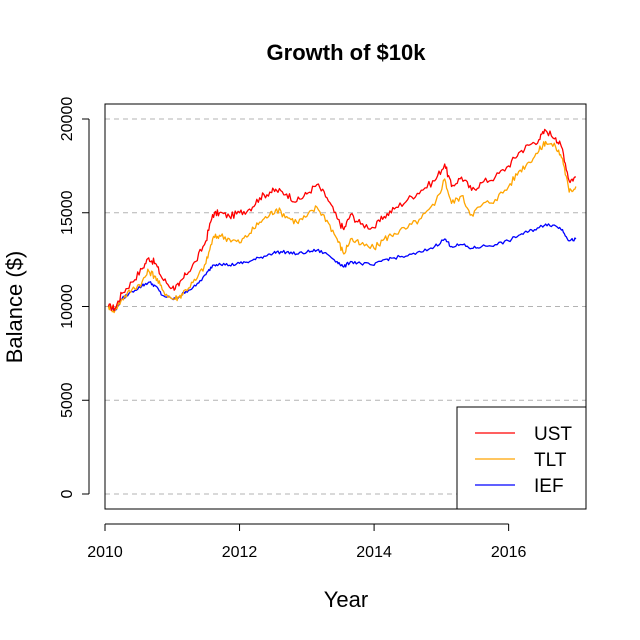 This screenshot has width=640, height=640. What do you see at coordinates (347, 52) in the screenshot?
I see `chart-title: Growth of $10k` at bounding box center [347, 52].